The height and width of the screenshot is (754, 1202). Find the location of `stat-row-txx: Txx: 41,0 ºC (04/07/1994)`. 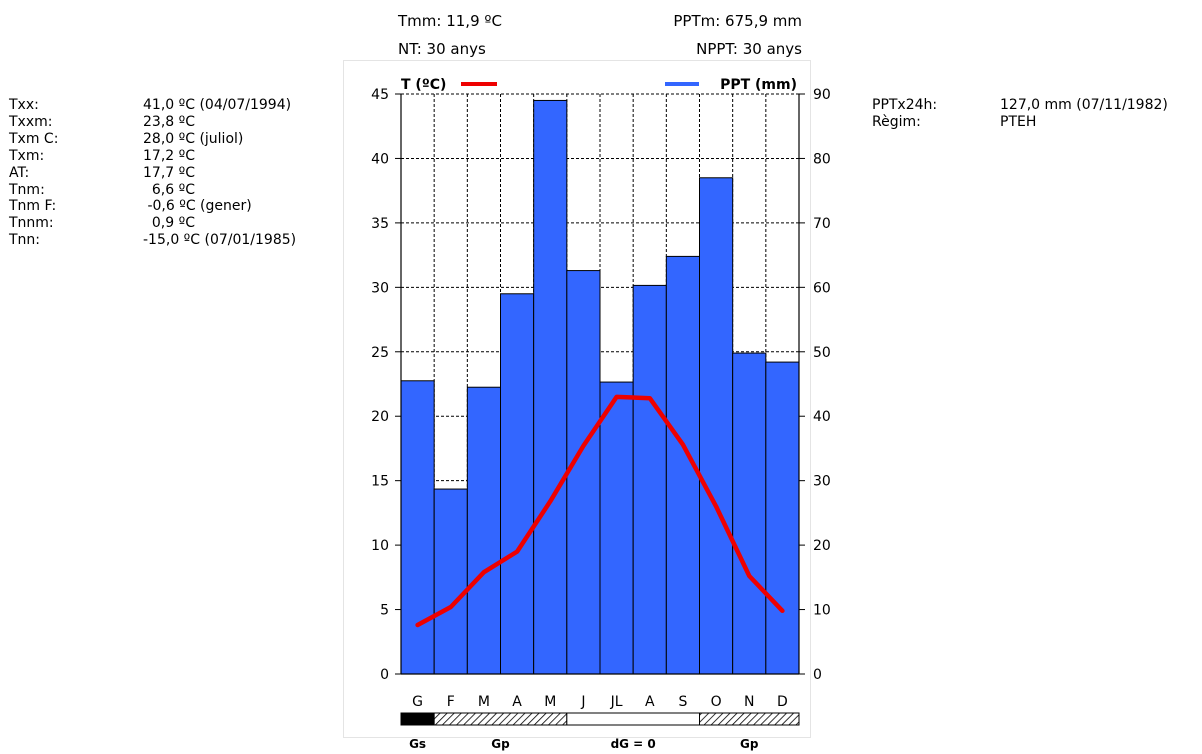

stat-row-txx: Txx: 41,0 ºC (04/07/1994) is located at coordinates (152, 105).